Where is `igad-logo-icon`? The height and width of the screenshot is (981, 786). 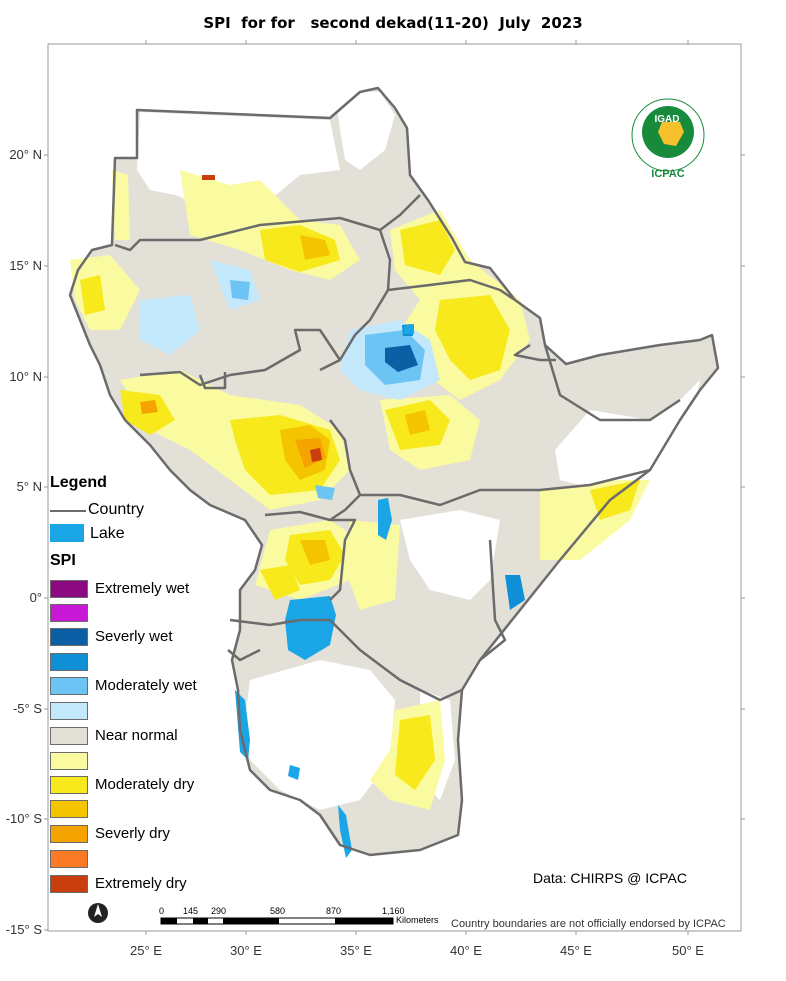
igad-logo-icon is located at coordinates (668, 135).